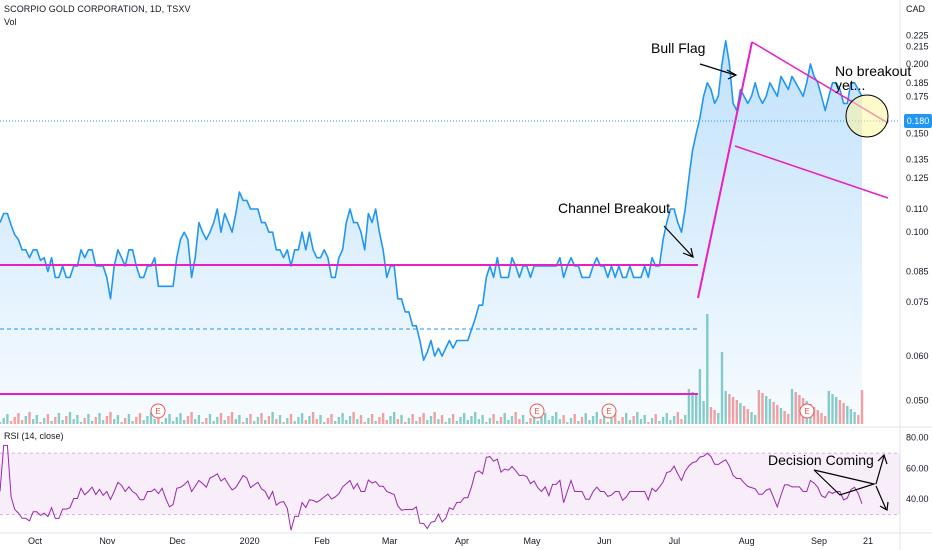  I want to click on time-tick-label: Nov, so click(107, 541).